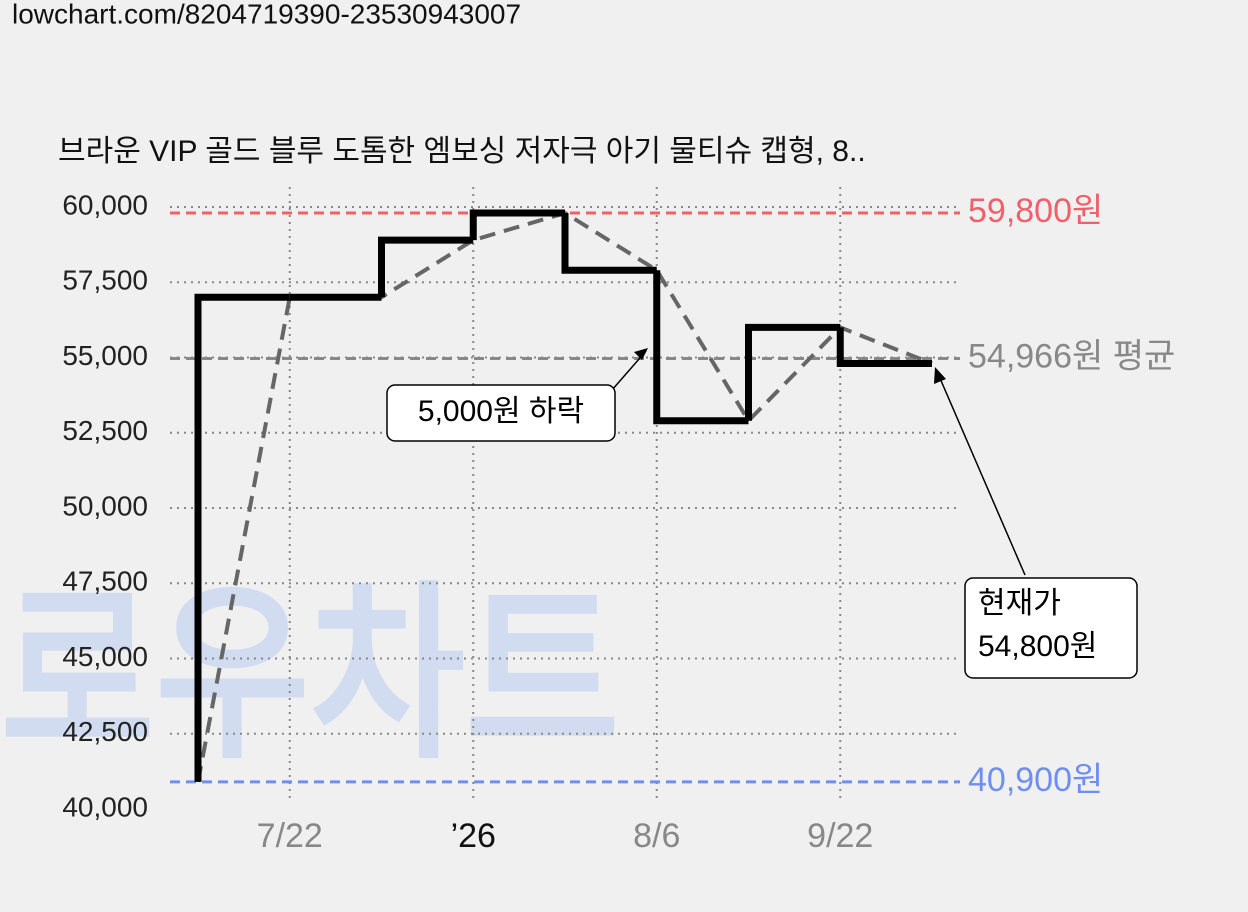  I want to click on y-tick-label: 57,500, so click(105, 280).